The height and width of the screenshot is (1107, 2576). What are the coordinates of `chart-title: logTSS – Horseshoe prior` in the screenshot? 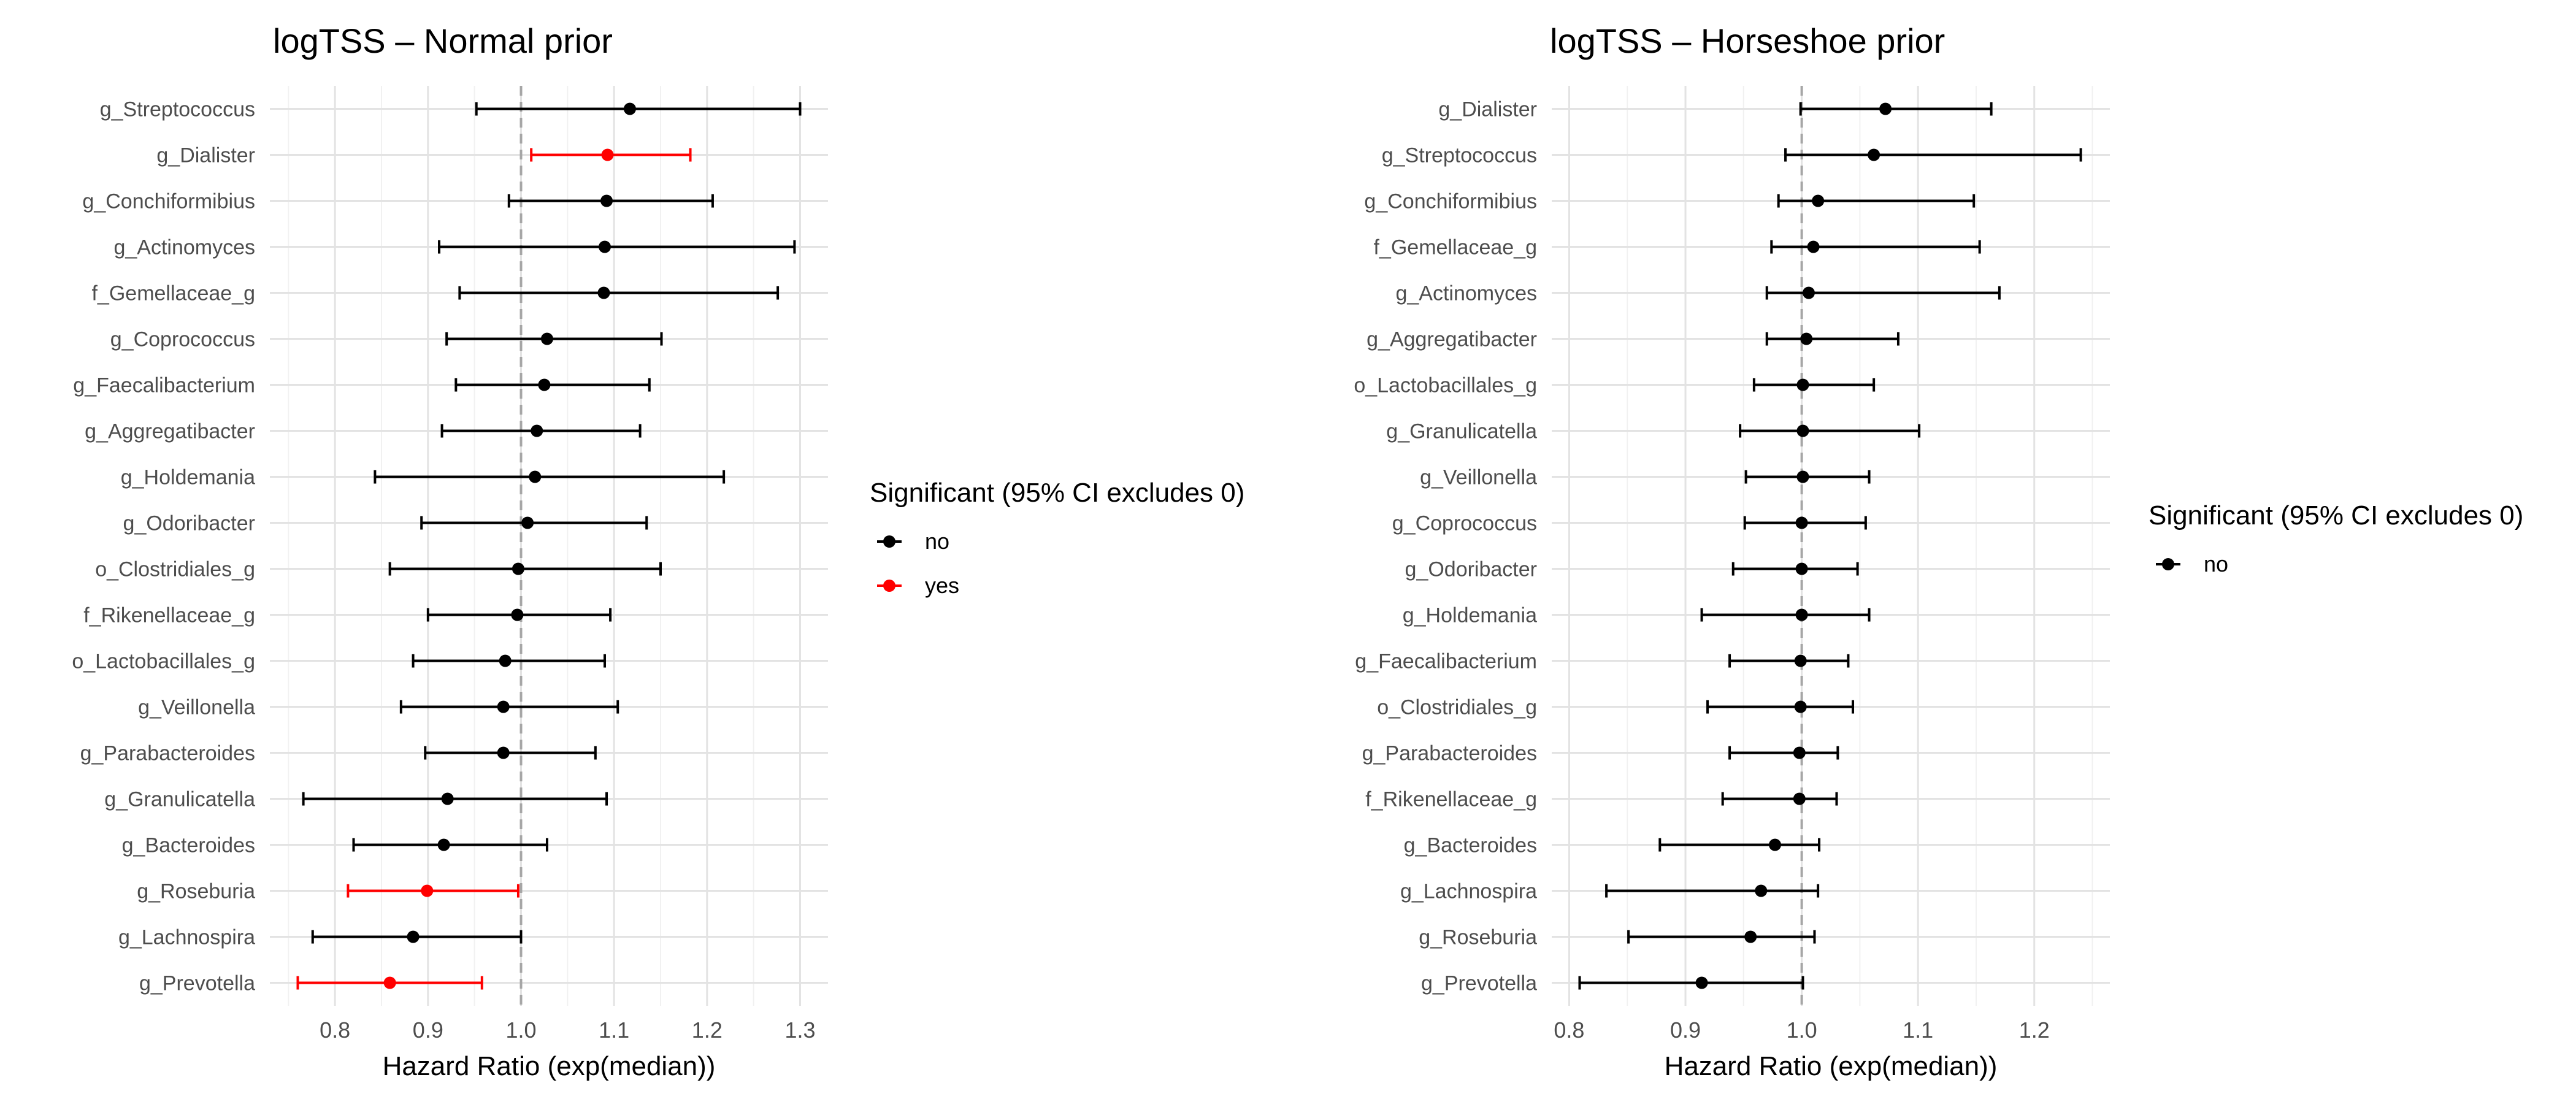 It's located at (1747, 40).